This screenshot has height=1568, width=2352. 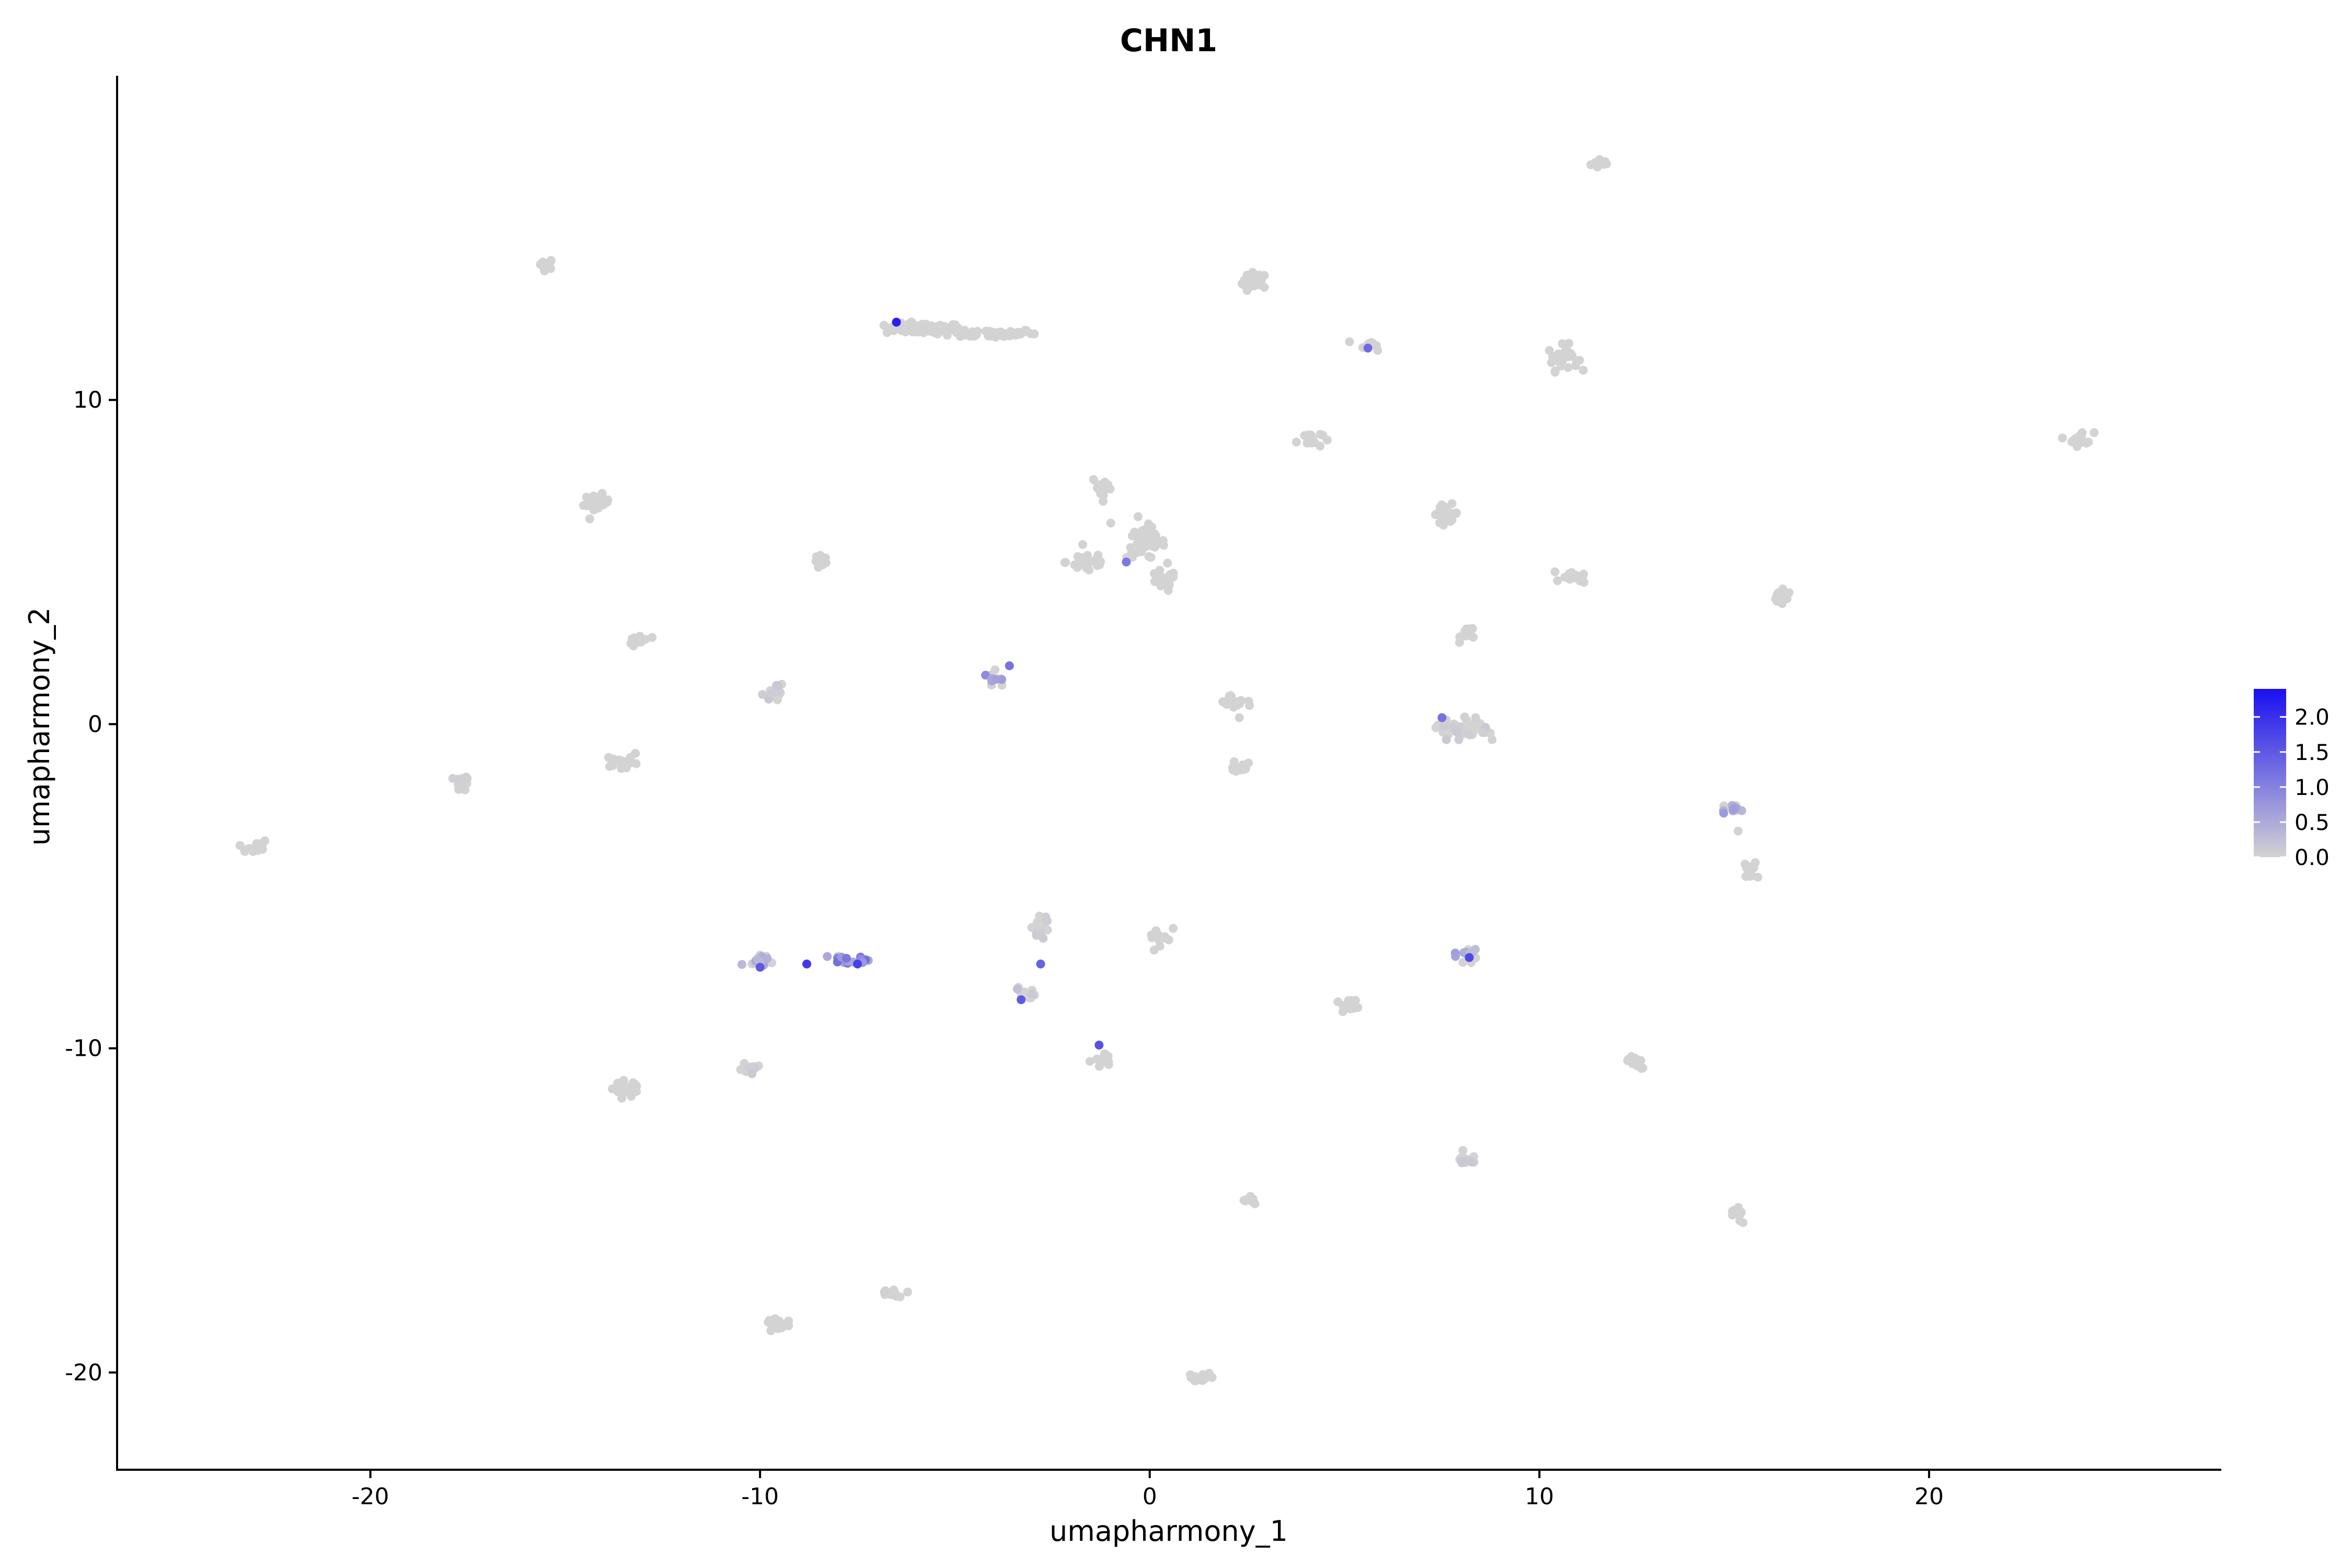 I want to click on chart-title: CHN1, so click(x=1168, y=40).